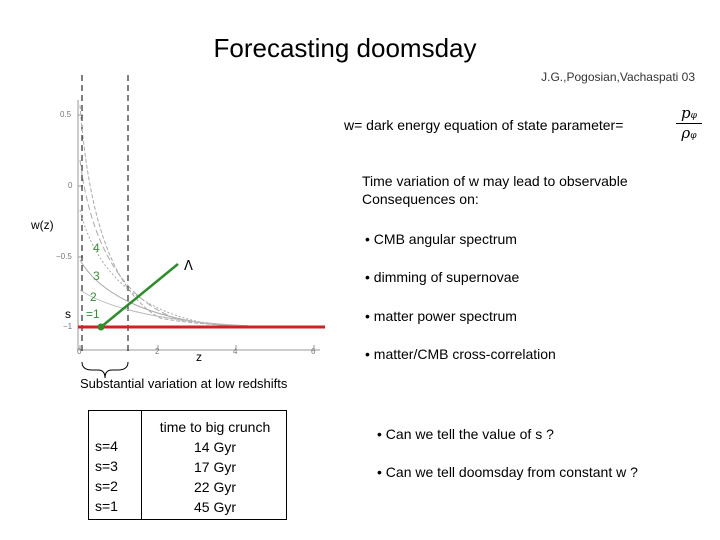  Describe the element at coordinates (235, 351) in the screenshot. I see `x-tick-4: 4` at that location.